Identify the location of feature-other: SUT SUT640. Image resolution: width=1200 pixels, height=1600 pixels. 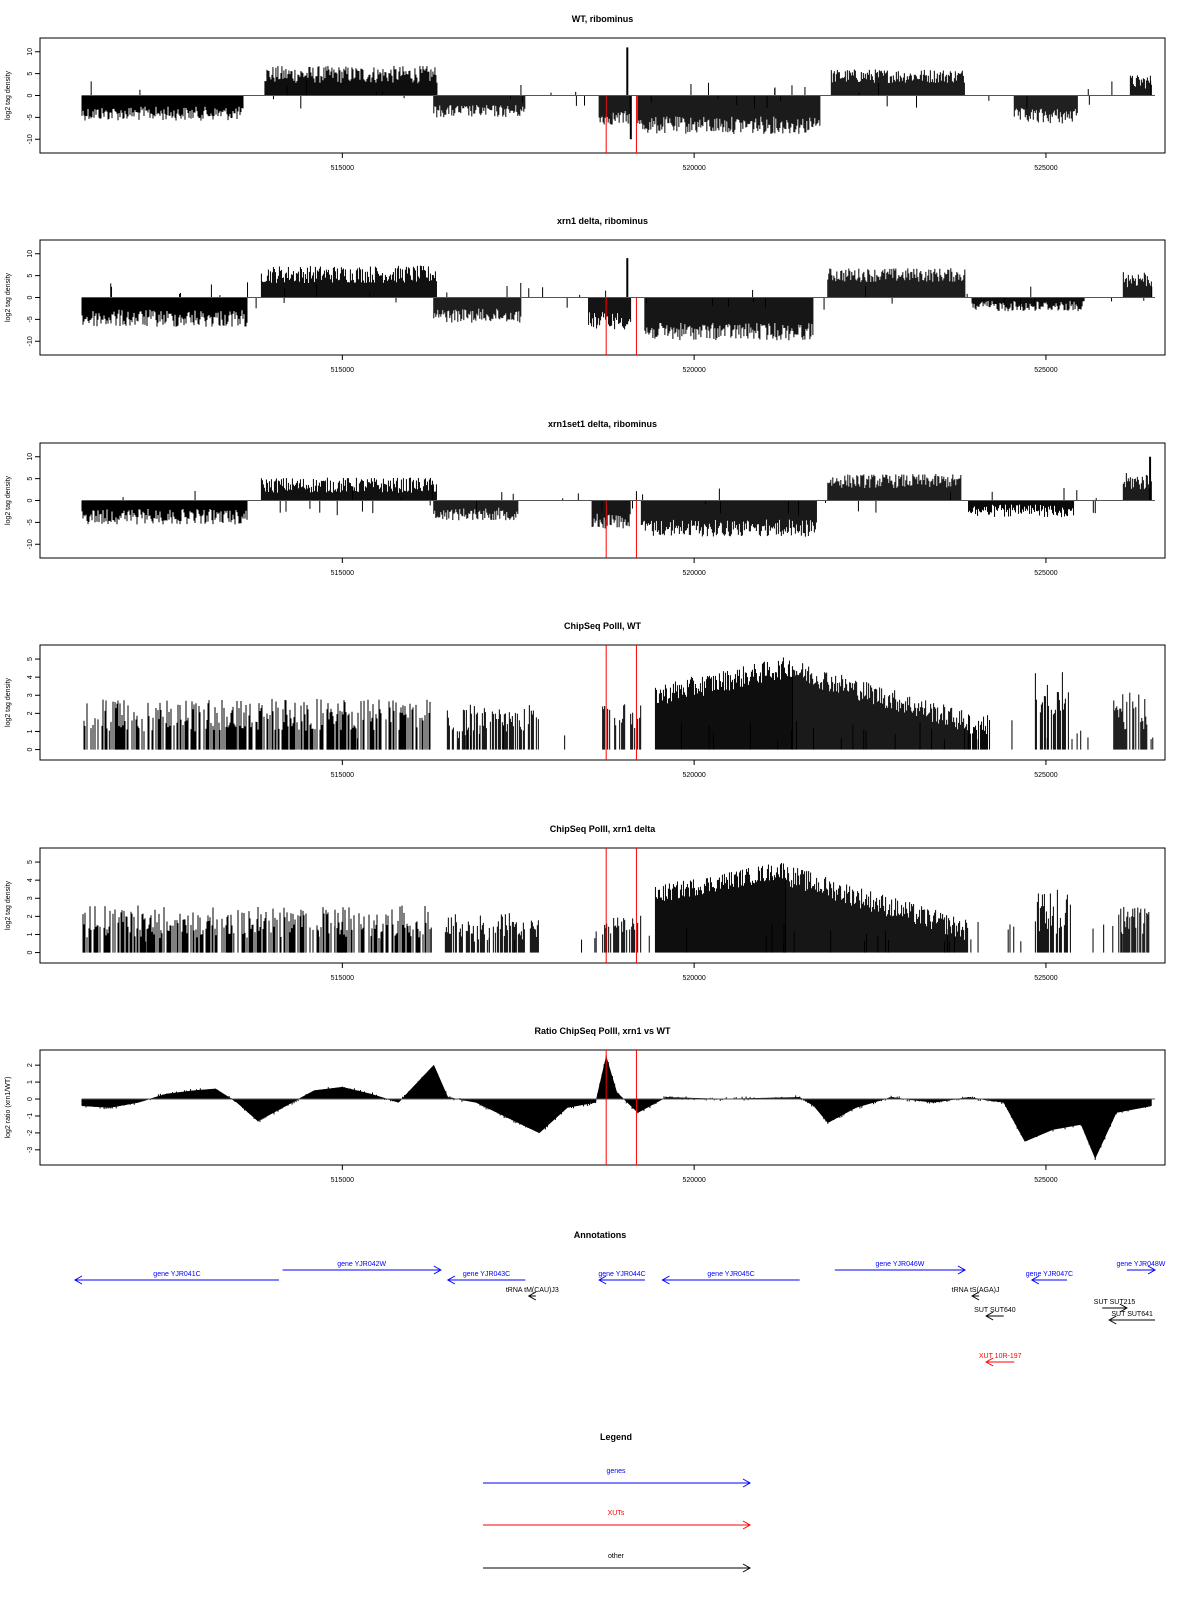
(995, 1314).